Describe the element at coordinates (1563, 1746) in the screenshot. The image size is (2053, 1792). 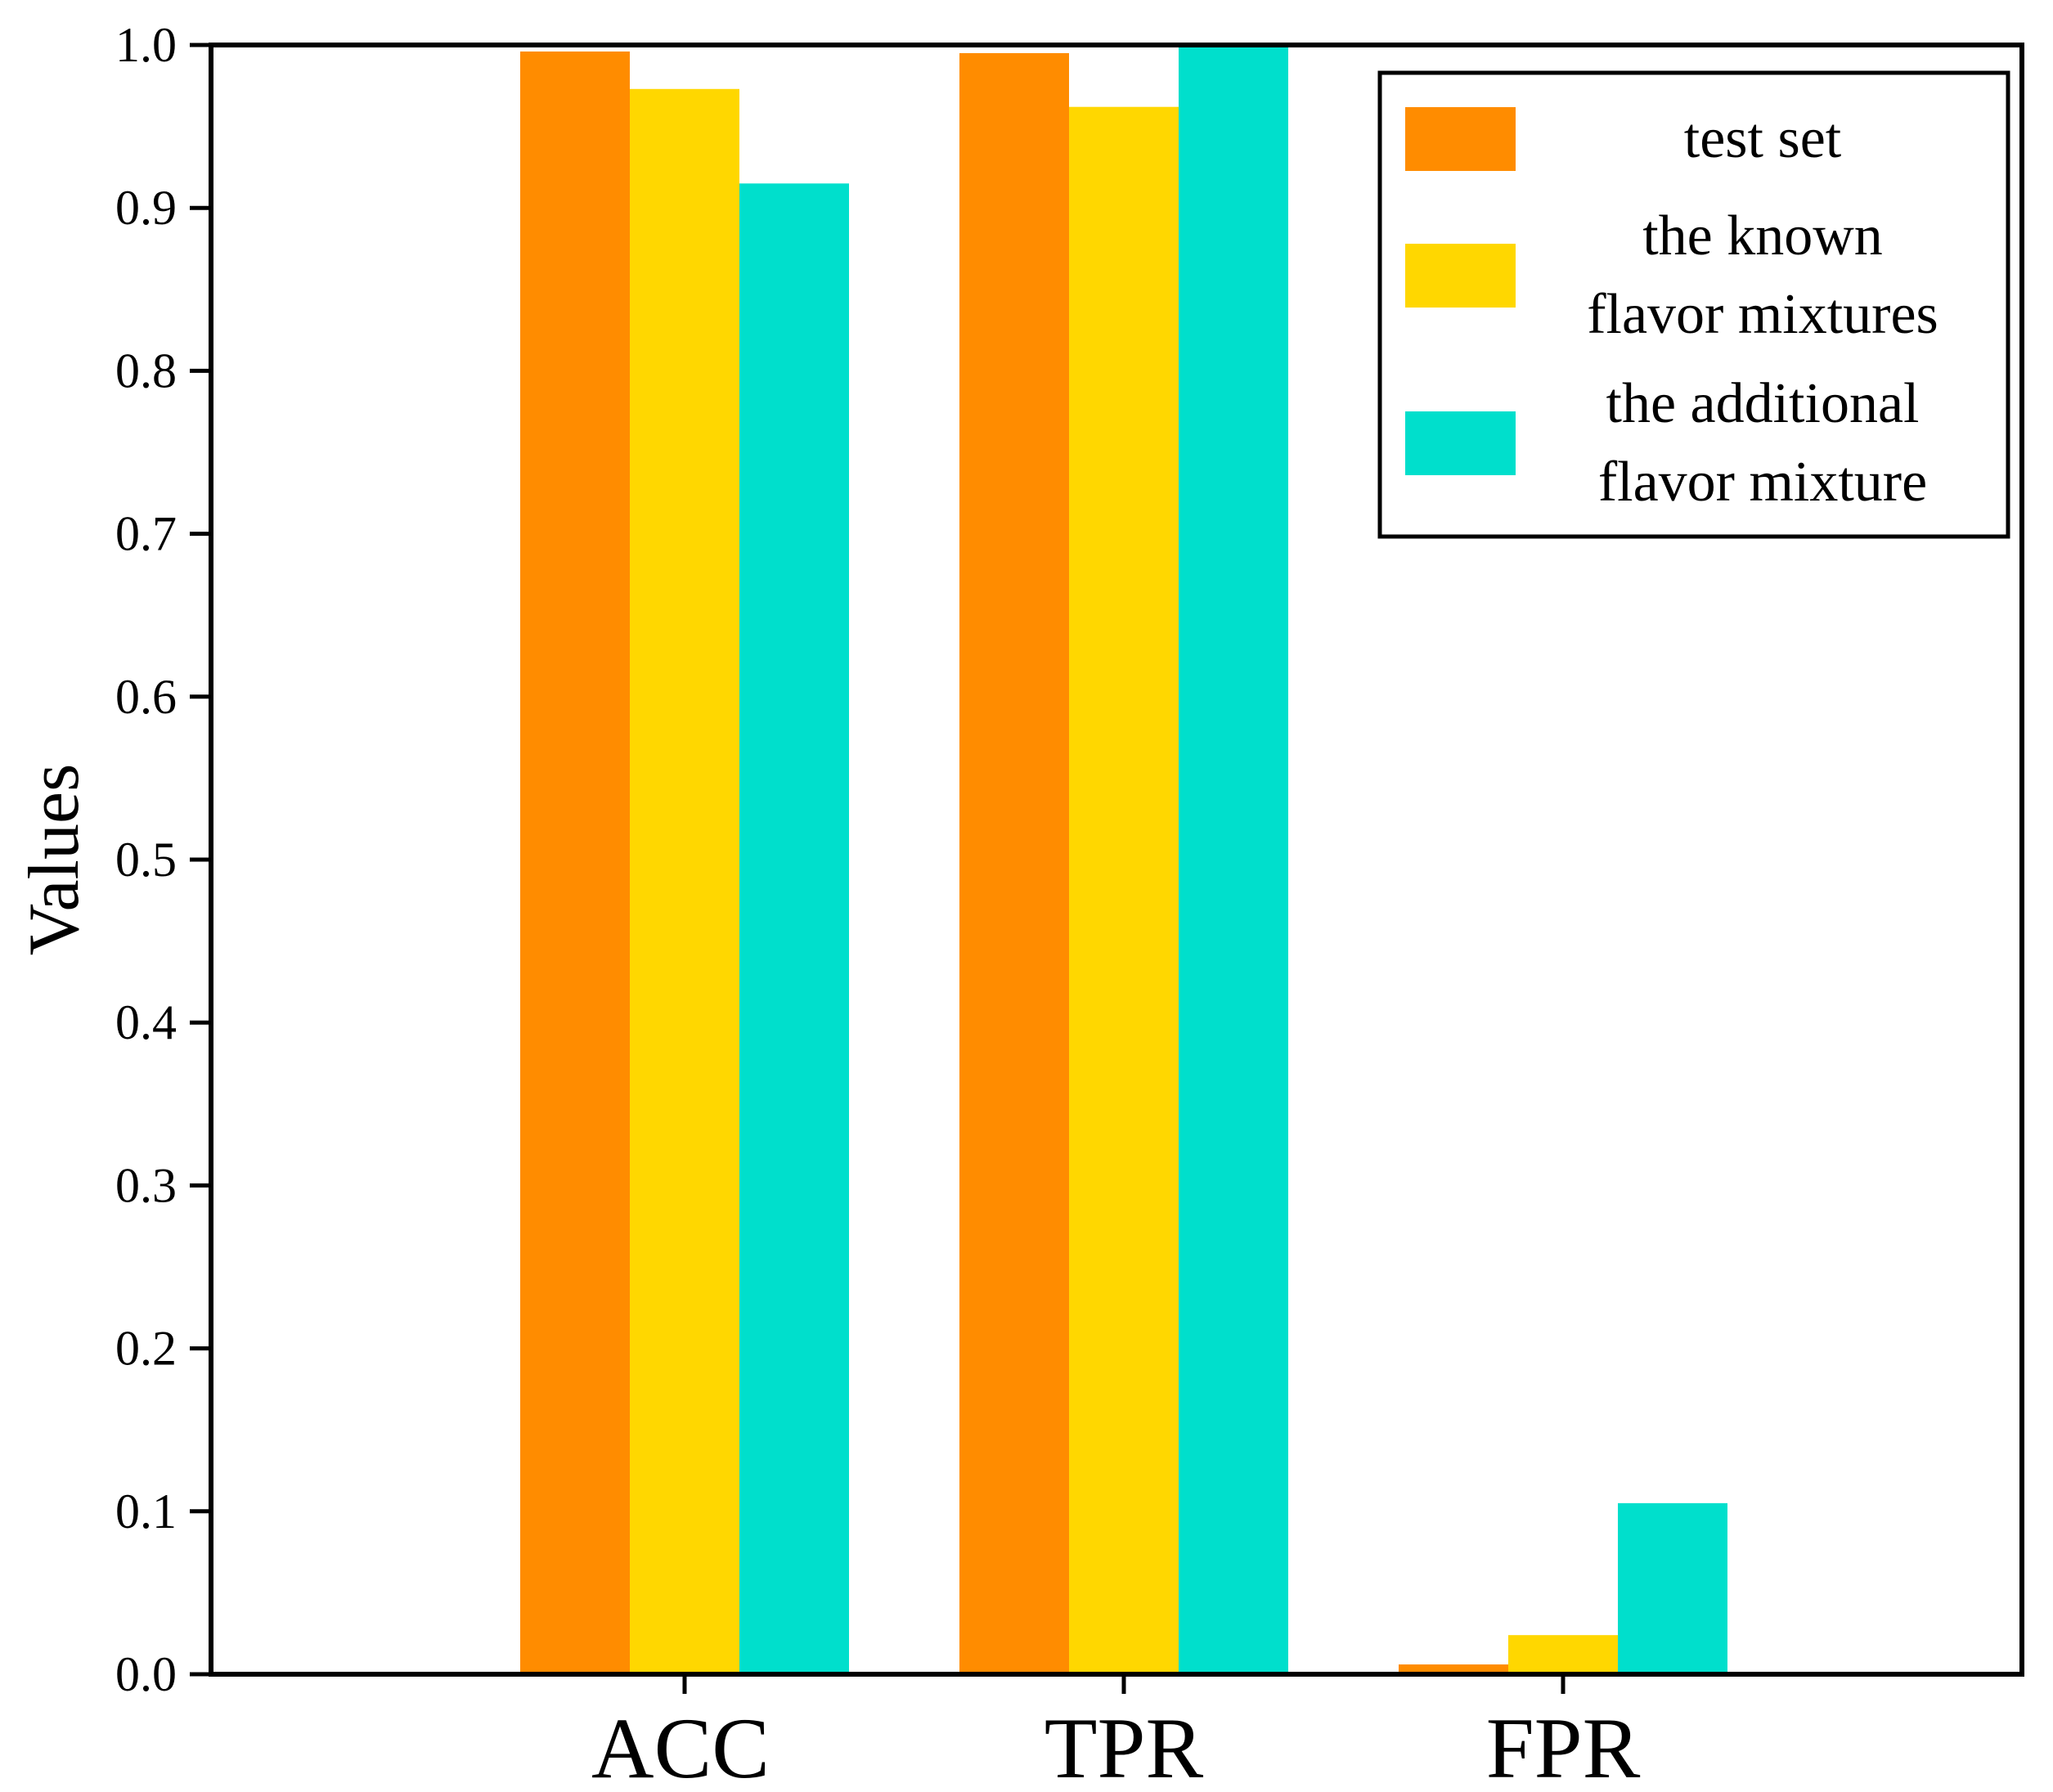
I see `x-tick-label-fpr: FPR` at that location.